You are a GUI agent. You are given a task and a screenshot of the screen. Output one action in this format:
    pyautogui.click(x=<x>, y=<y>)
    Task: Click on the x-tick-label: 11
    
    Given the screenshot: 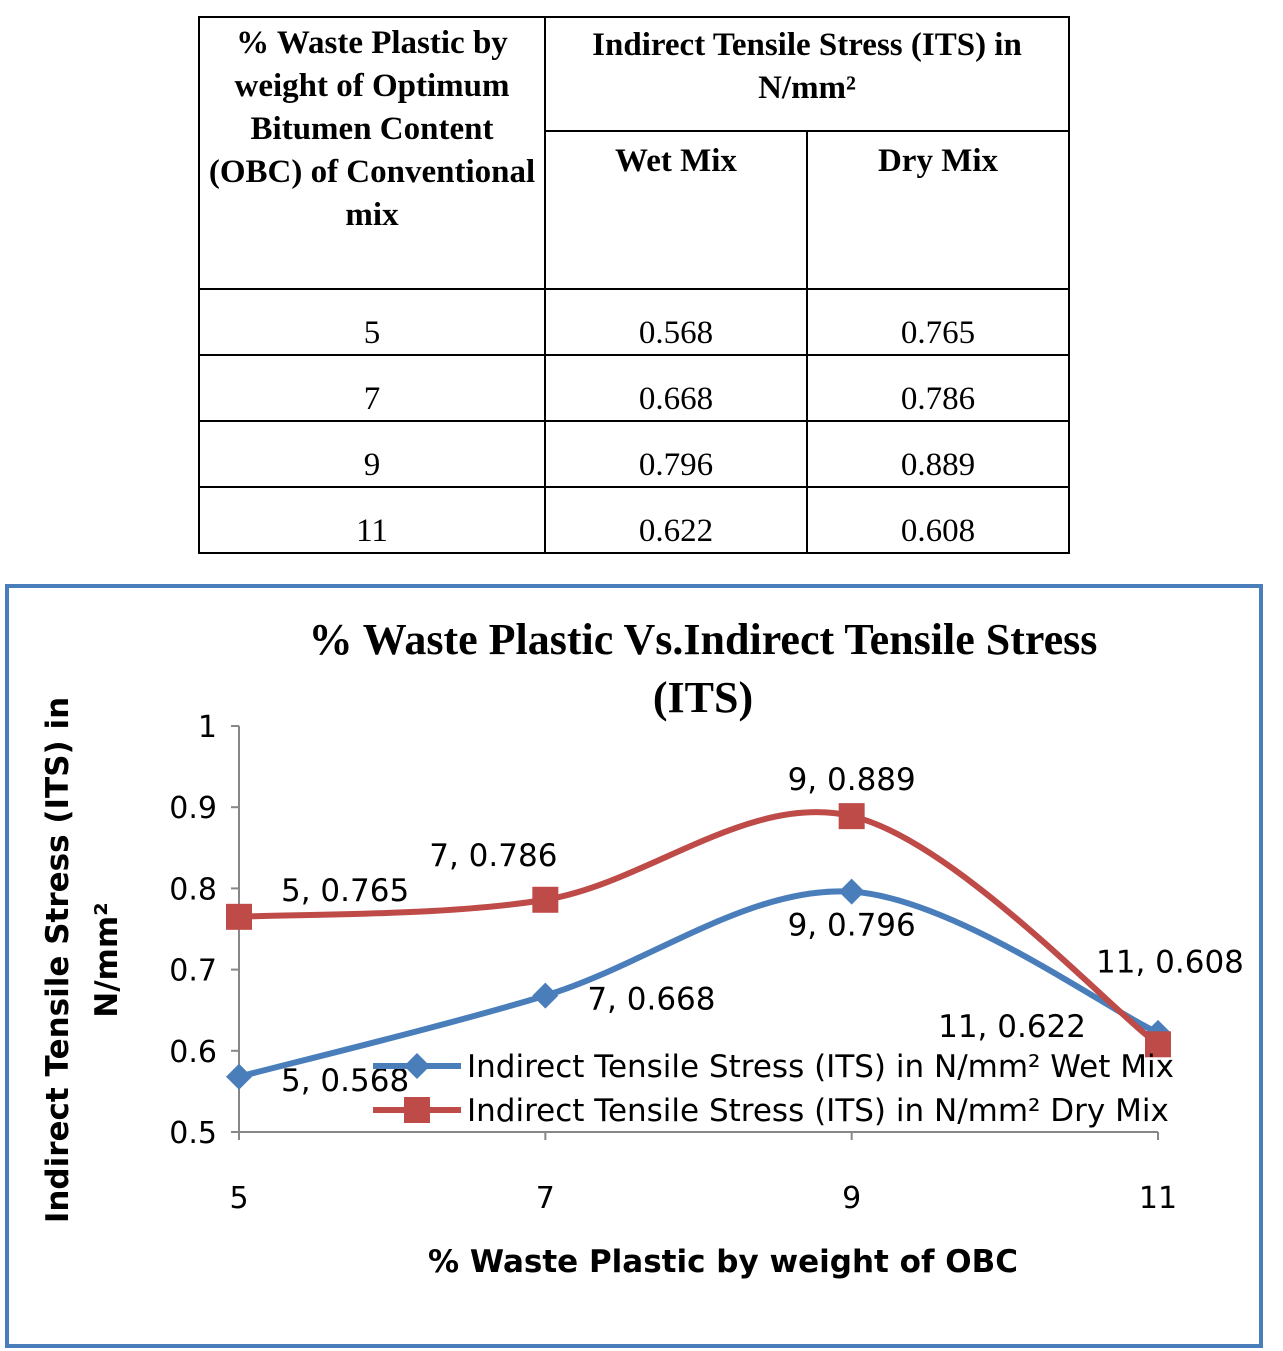 What is the action you would take?
    pyautogui.click(x=1158, y=1198)
    